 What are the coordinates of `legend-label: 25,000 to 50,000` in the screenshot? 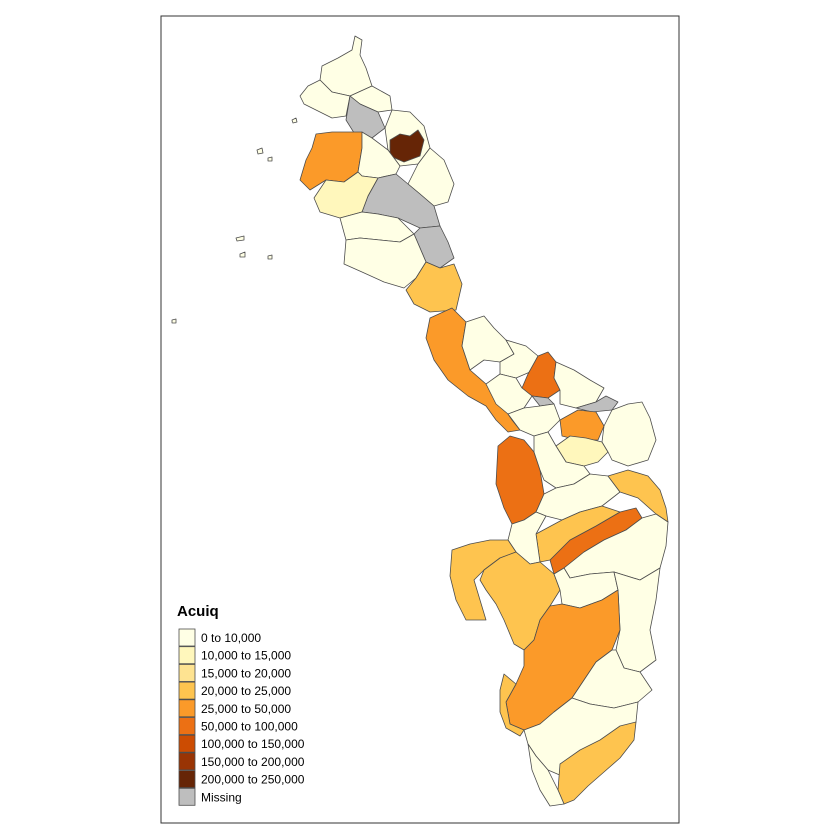 It's located at (246, 709).